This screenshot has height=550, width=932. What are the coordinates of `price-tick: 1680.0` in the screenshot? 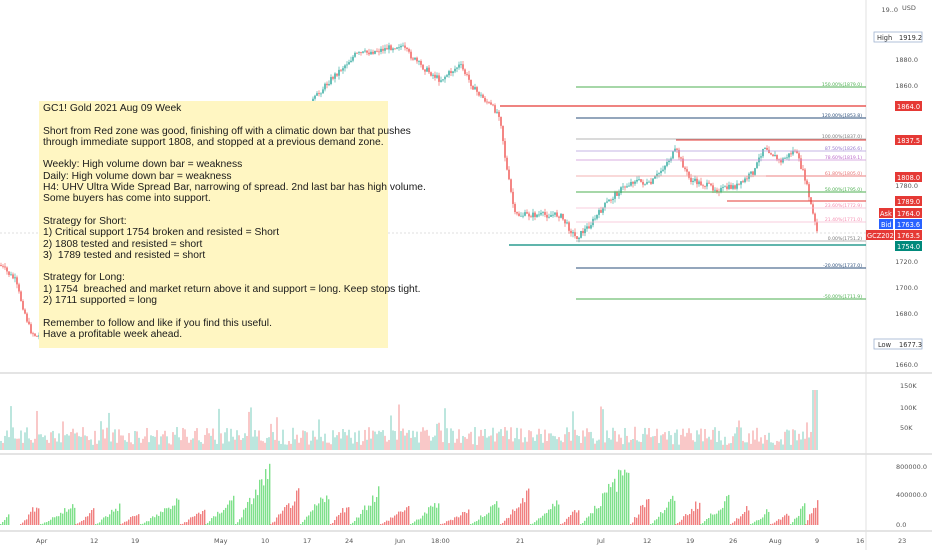 It's located at (906, 314).